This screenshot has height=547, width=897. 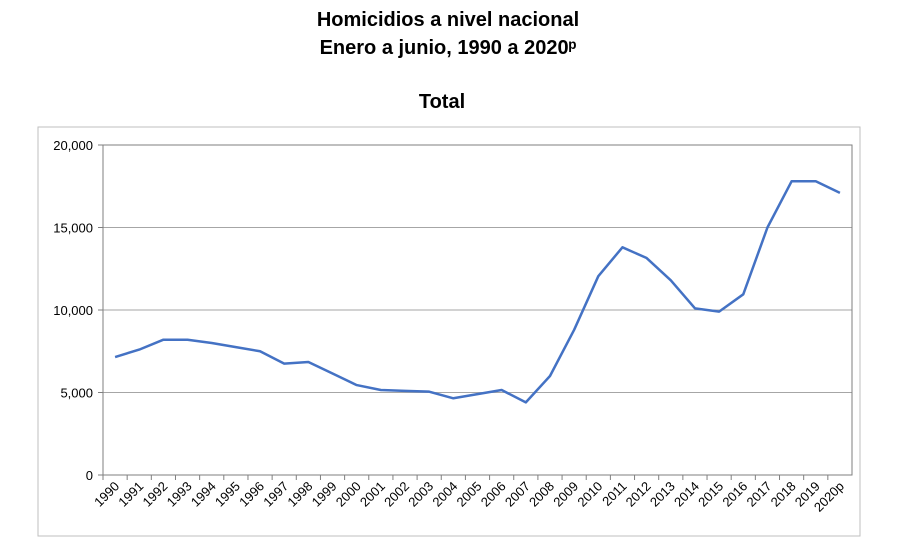 What do you see at coordinates (783, 494) in the screenshot?
I see `x-tick-label: 2018` at bounding box center [783, 494].